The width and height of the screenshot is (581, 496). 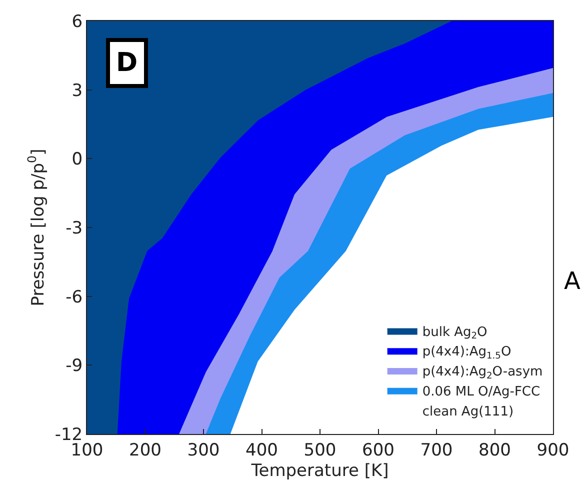 What do you see at coordinates (87, 450) in the screenshot?
I see `x-tick-label: 100` at bounding box center [87, 450].